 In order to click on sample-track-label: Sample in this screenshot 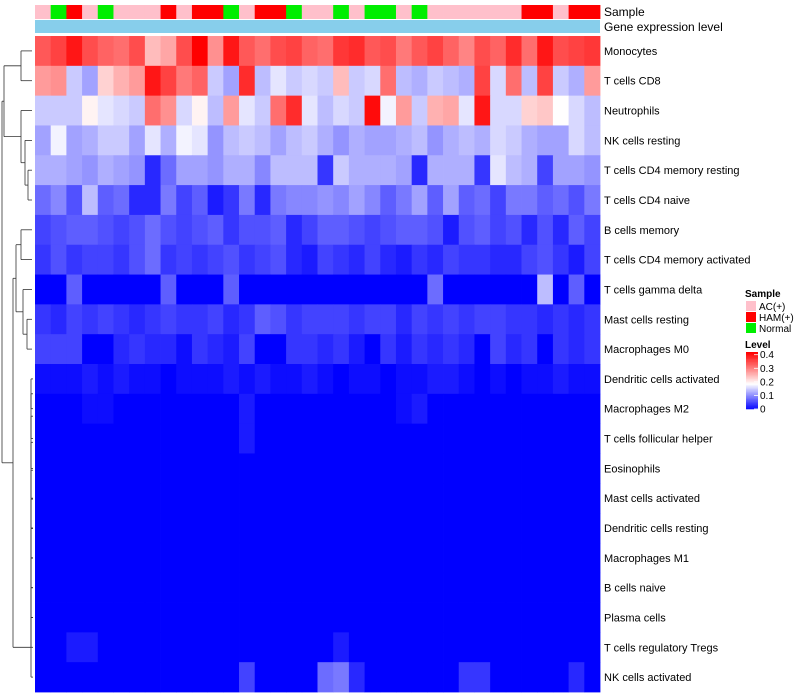, I will do `click(624, 12)`.